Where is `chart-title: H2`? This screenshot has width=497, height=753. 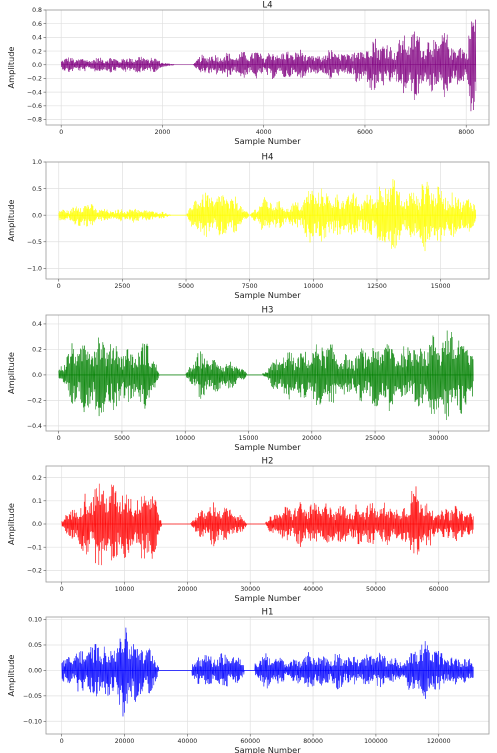 chart-title: H2 is located at coordinates (268, 462).